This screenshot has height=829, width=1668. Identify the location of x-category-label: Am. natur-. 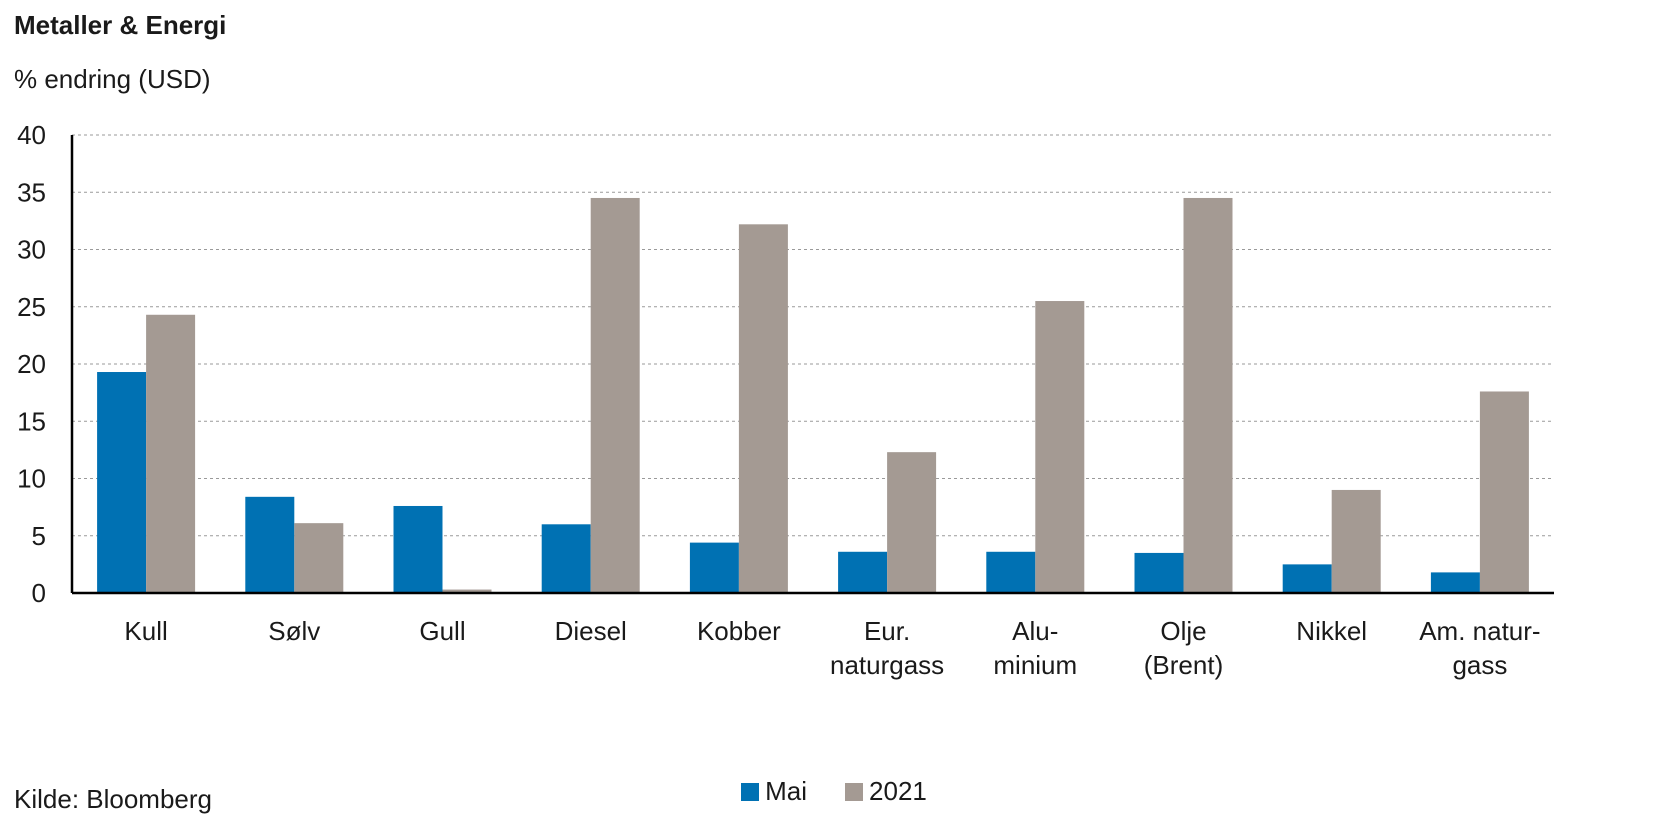
(1479, 631).